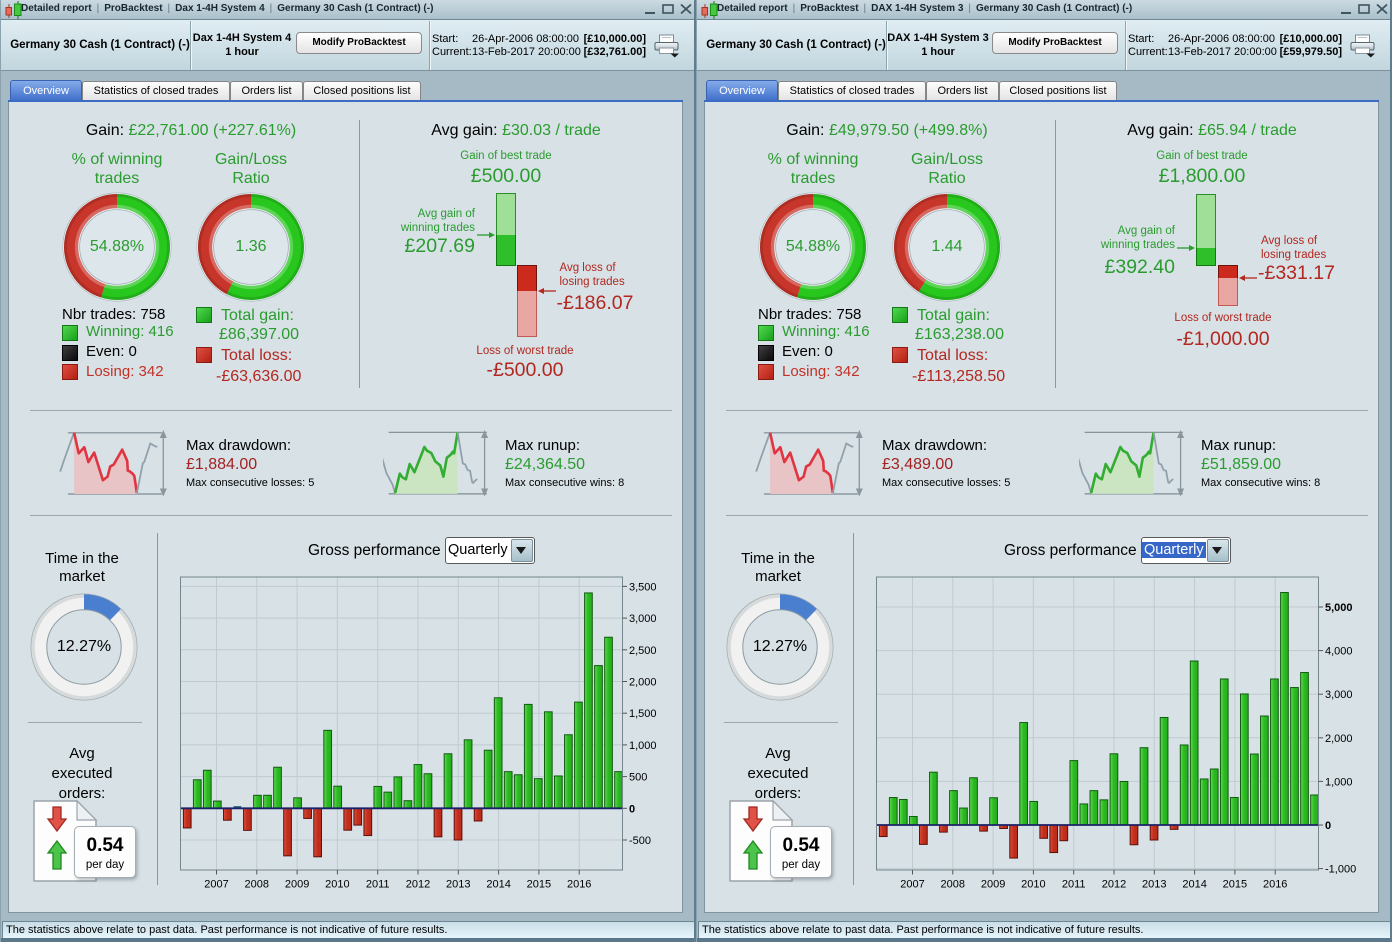  What do you see at coordinates (643, 587) in the screenshot?
I see `svg-text: 3,500` at bounding box center [643, 587].